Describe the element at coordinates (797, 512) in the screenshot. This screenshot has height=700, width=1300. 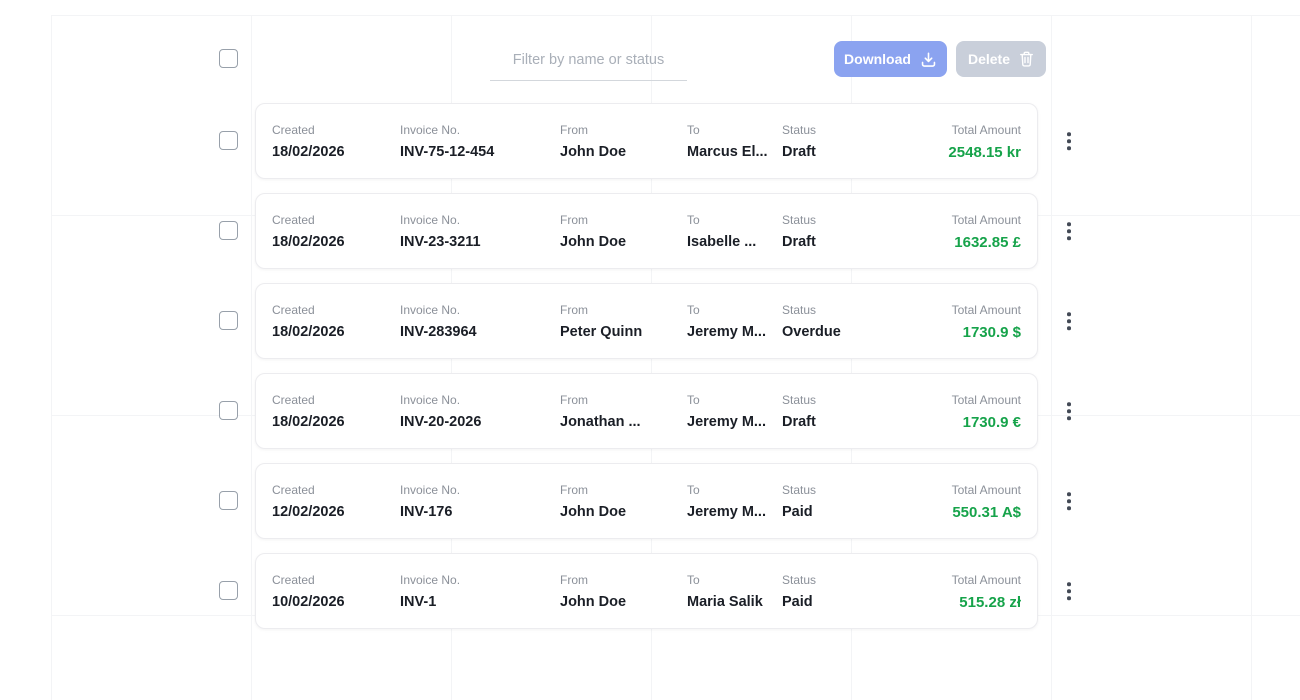
I see `status-value: Paid` at that location.